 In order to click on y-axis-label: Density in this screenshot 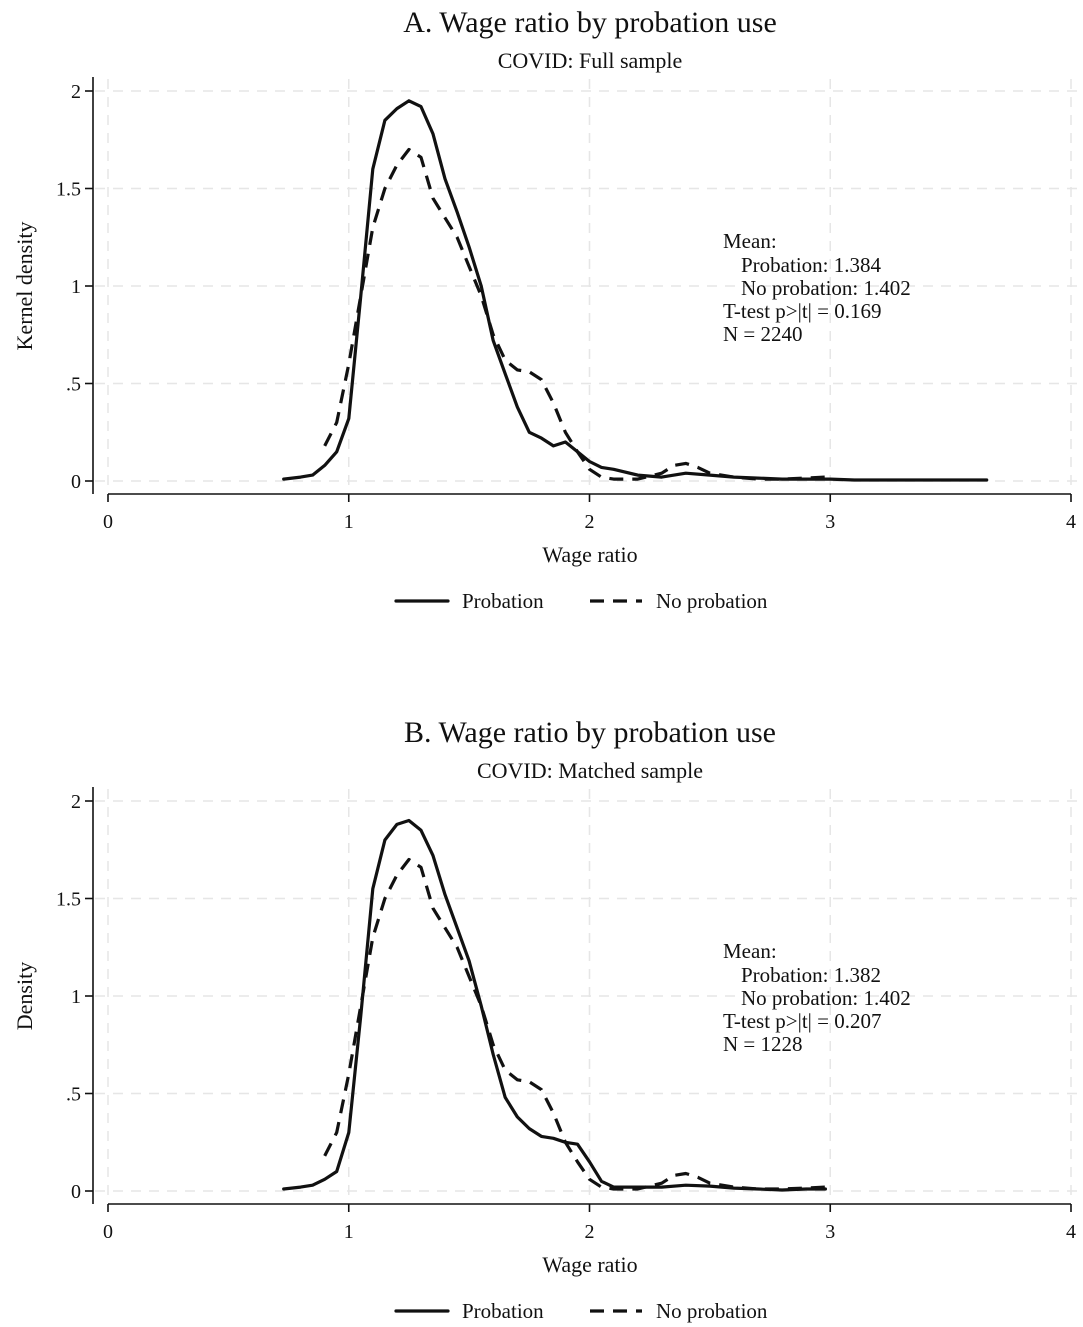, I will do `click(24, 996)`.